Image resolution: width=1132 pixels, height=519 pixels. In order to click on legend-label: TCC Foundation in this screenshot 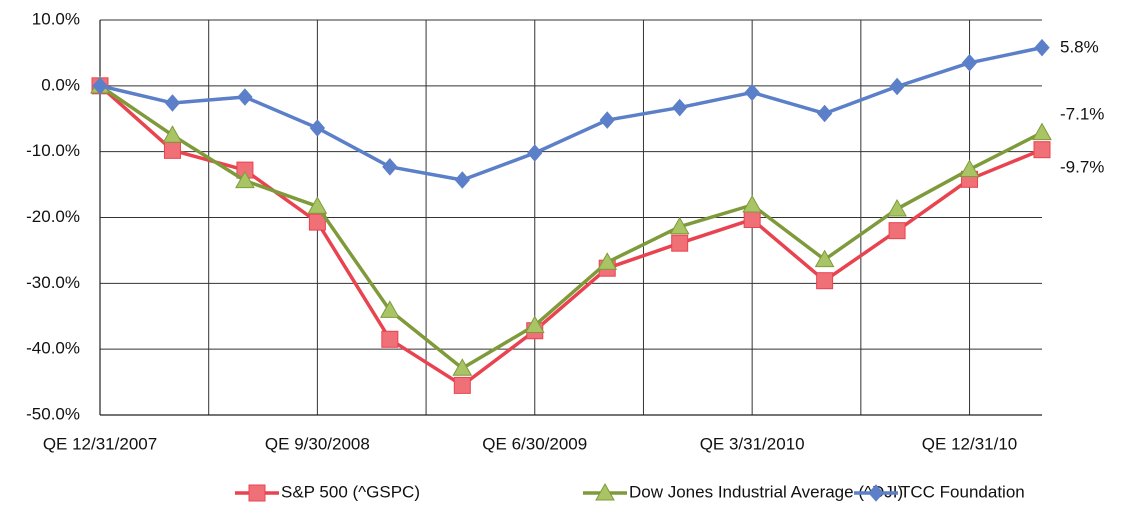, I will do `click(962, 491)`.